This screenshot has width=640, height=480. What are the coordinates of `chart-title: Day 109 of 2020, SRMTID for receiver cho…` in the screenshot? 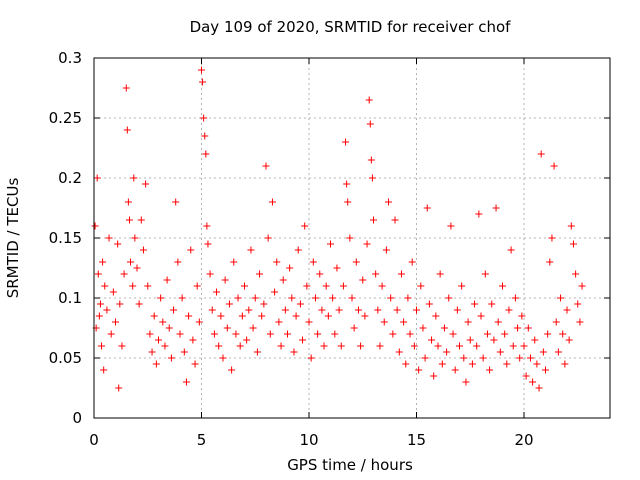 It's located at (351, 27).